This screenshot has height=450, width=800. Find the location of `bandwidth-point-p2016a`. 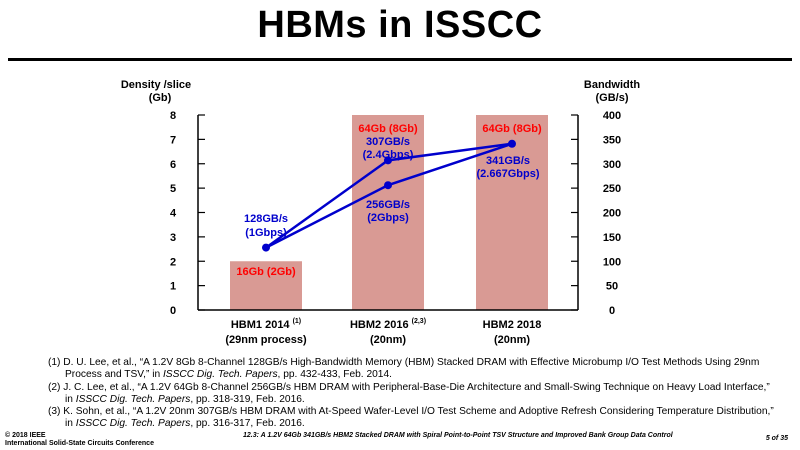

bandwidth-point-p2016a is located at coordinates (388, 160).